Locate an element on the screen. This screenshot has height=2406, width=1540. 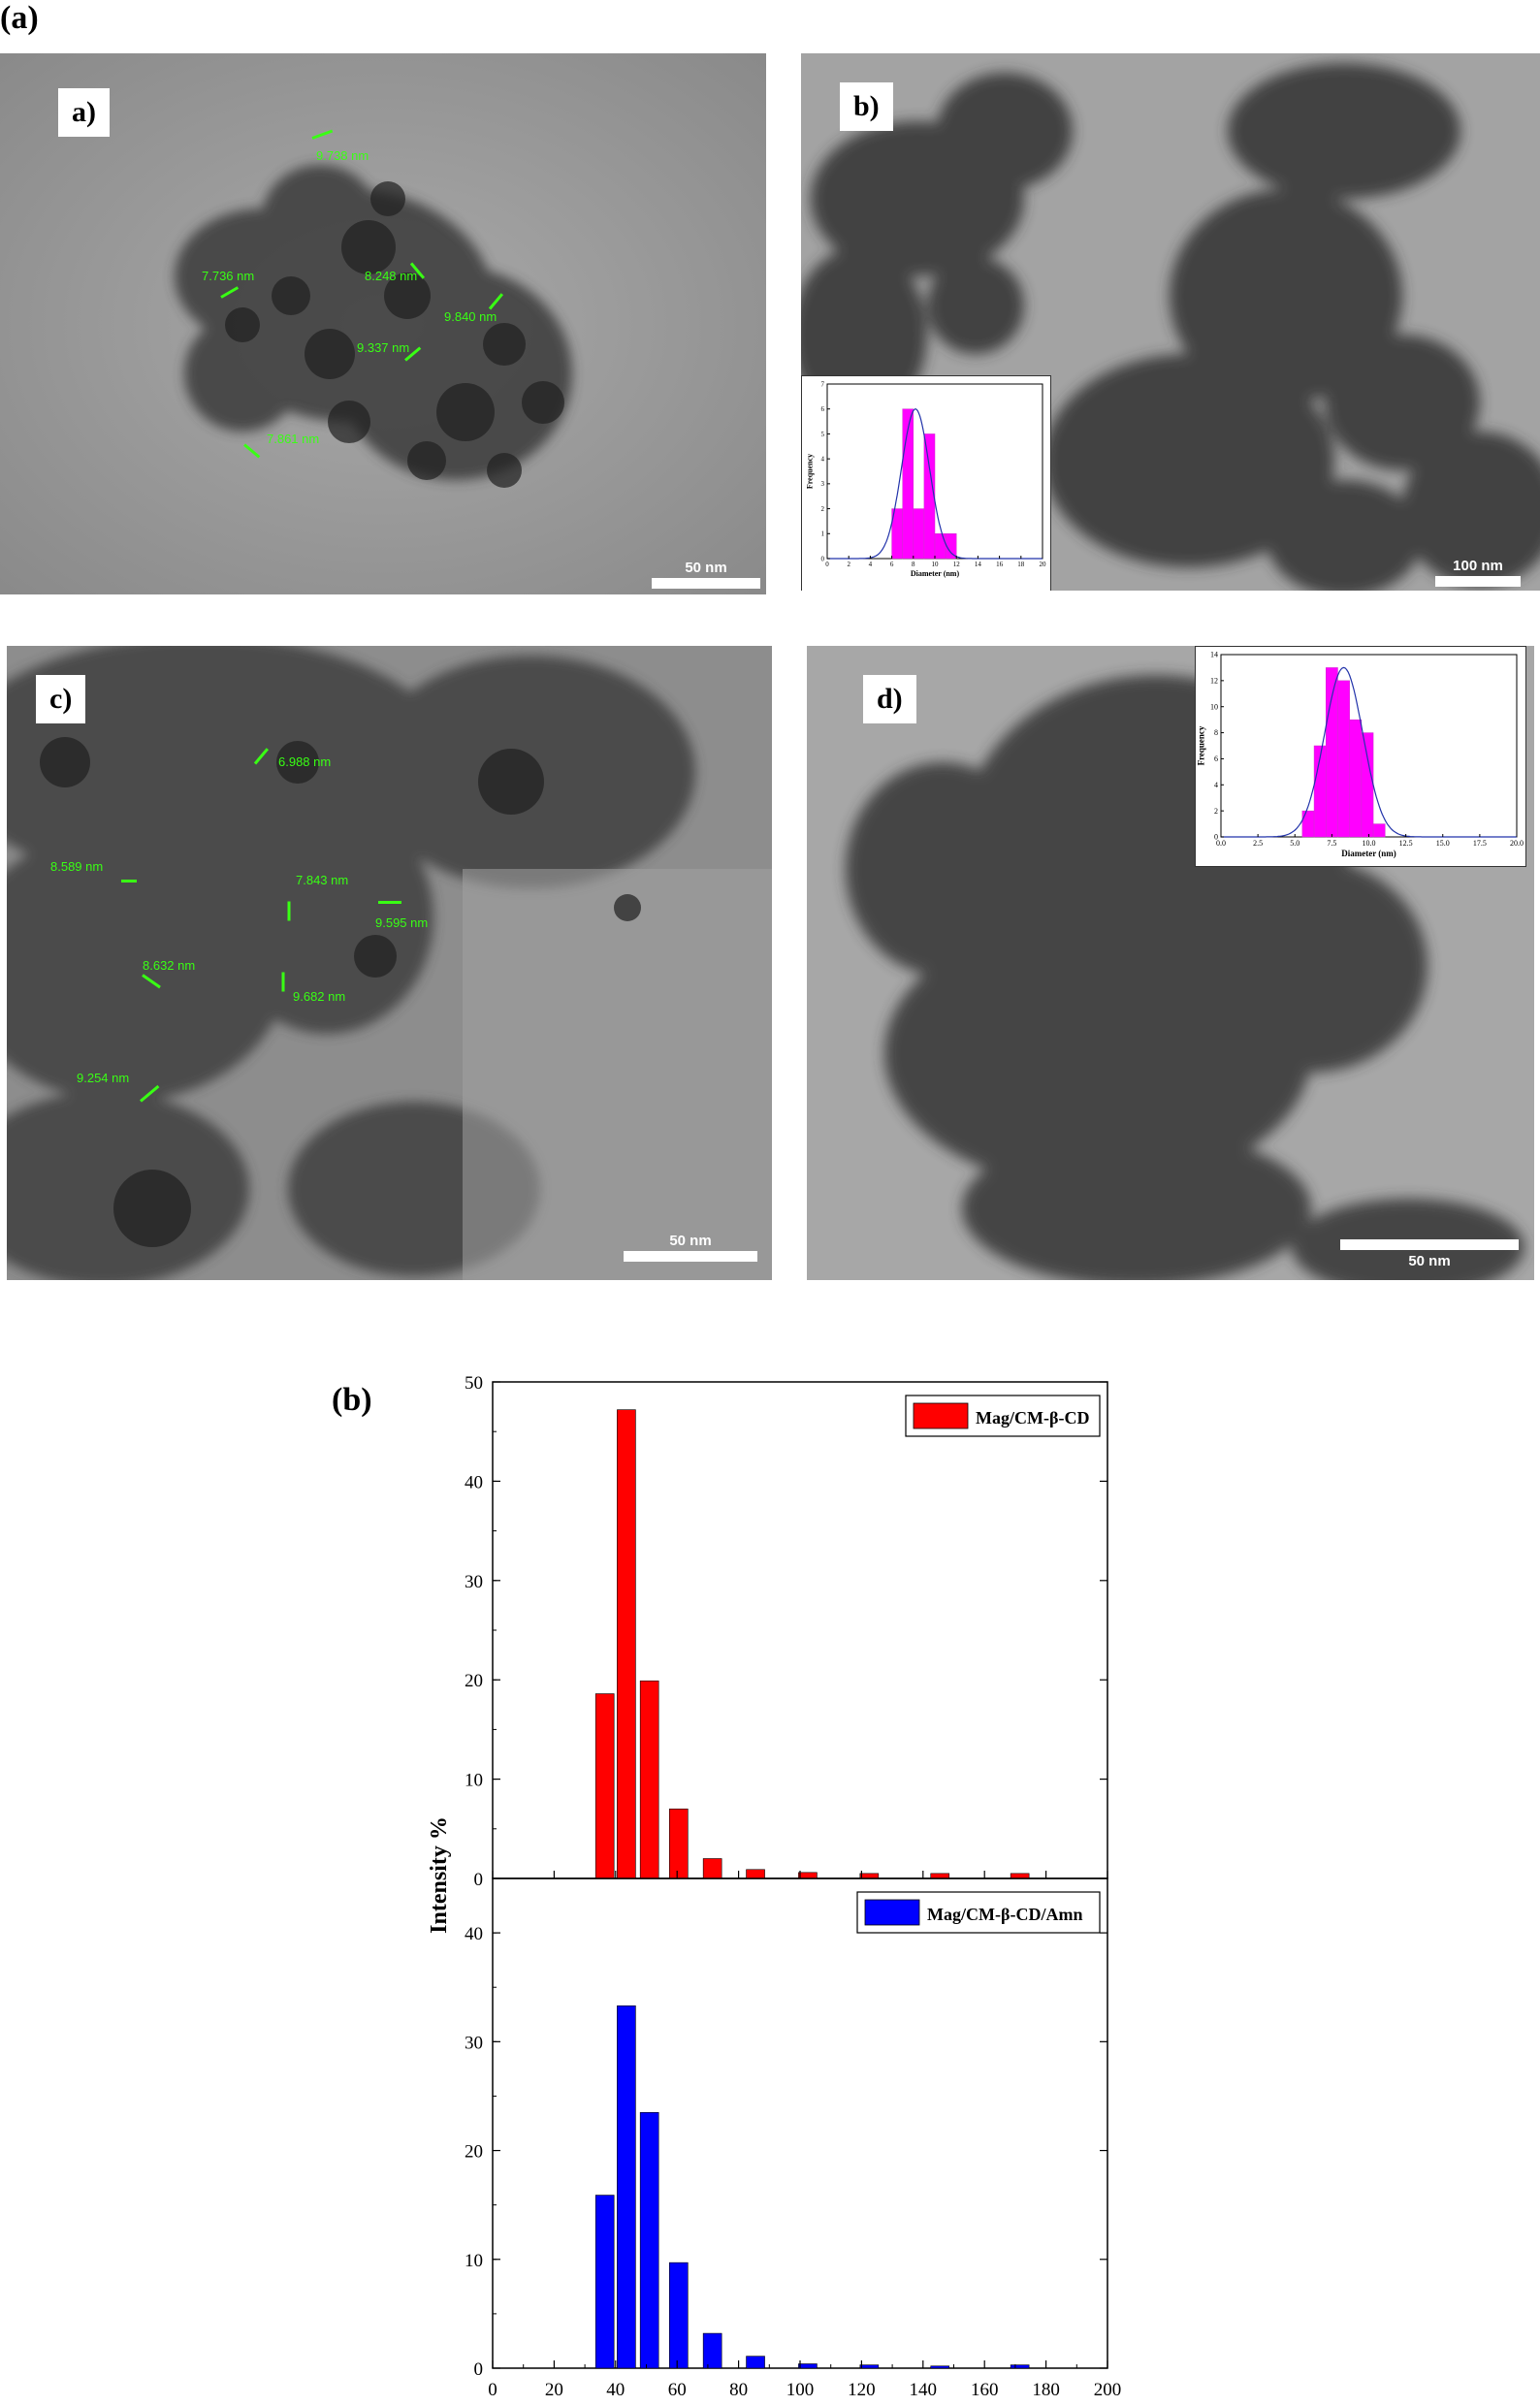
scale-text-b: 100 nm is located at coordinates (1478, 566).